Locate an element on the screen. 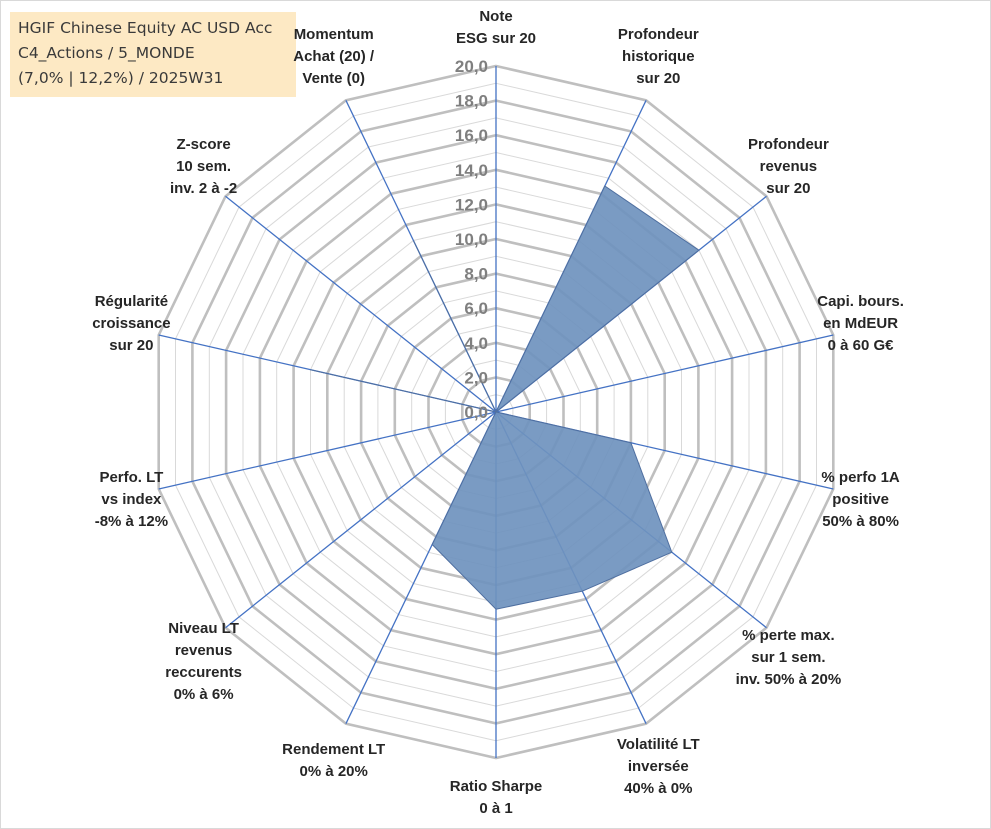 Image resolution: width=991 pixels, height=829 pixels. axis-label-profondeur-revenus: Profondeur revenus sur 20 is located at coordinates (788, 166).